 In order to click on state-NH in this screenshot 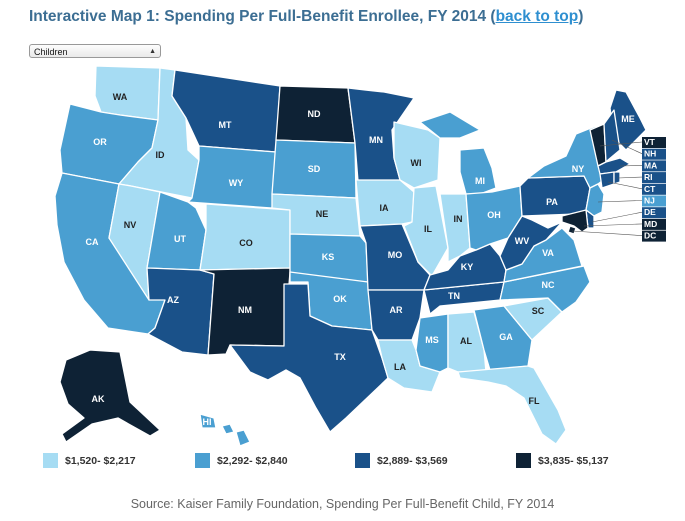, I will do `click(612, 136)`.